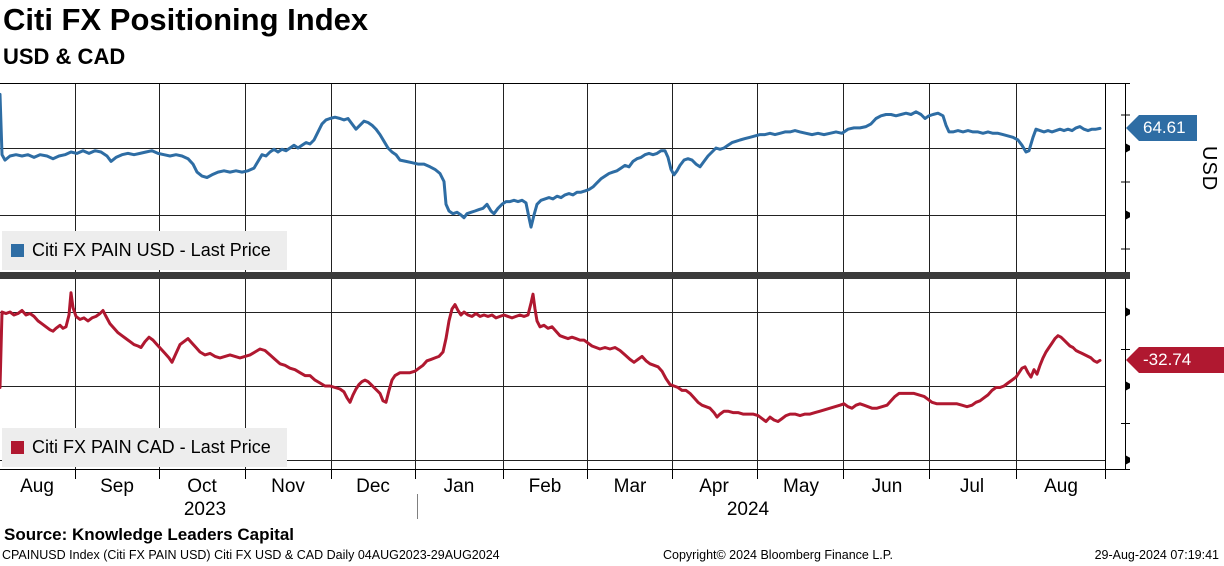 The image size is (1224, 566). Describe the element at coordinates (887, 486) in the screenshot. I see `month-tick-label: Jun` at that location.